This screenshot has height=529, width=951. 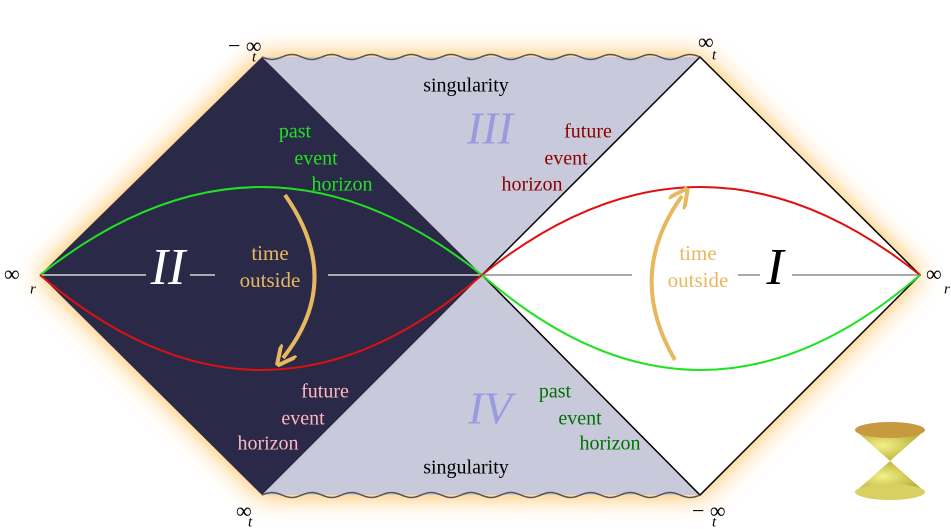 What do you see at coordinates (169, 267) in the screenshot?
I see `region-label: II` at bounding box center [169, 267].